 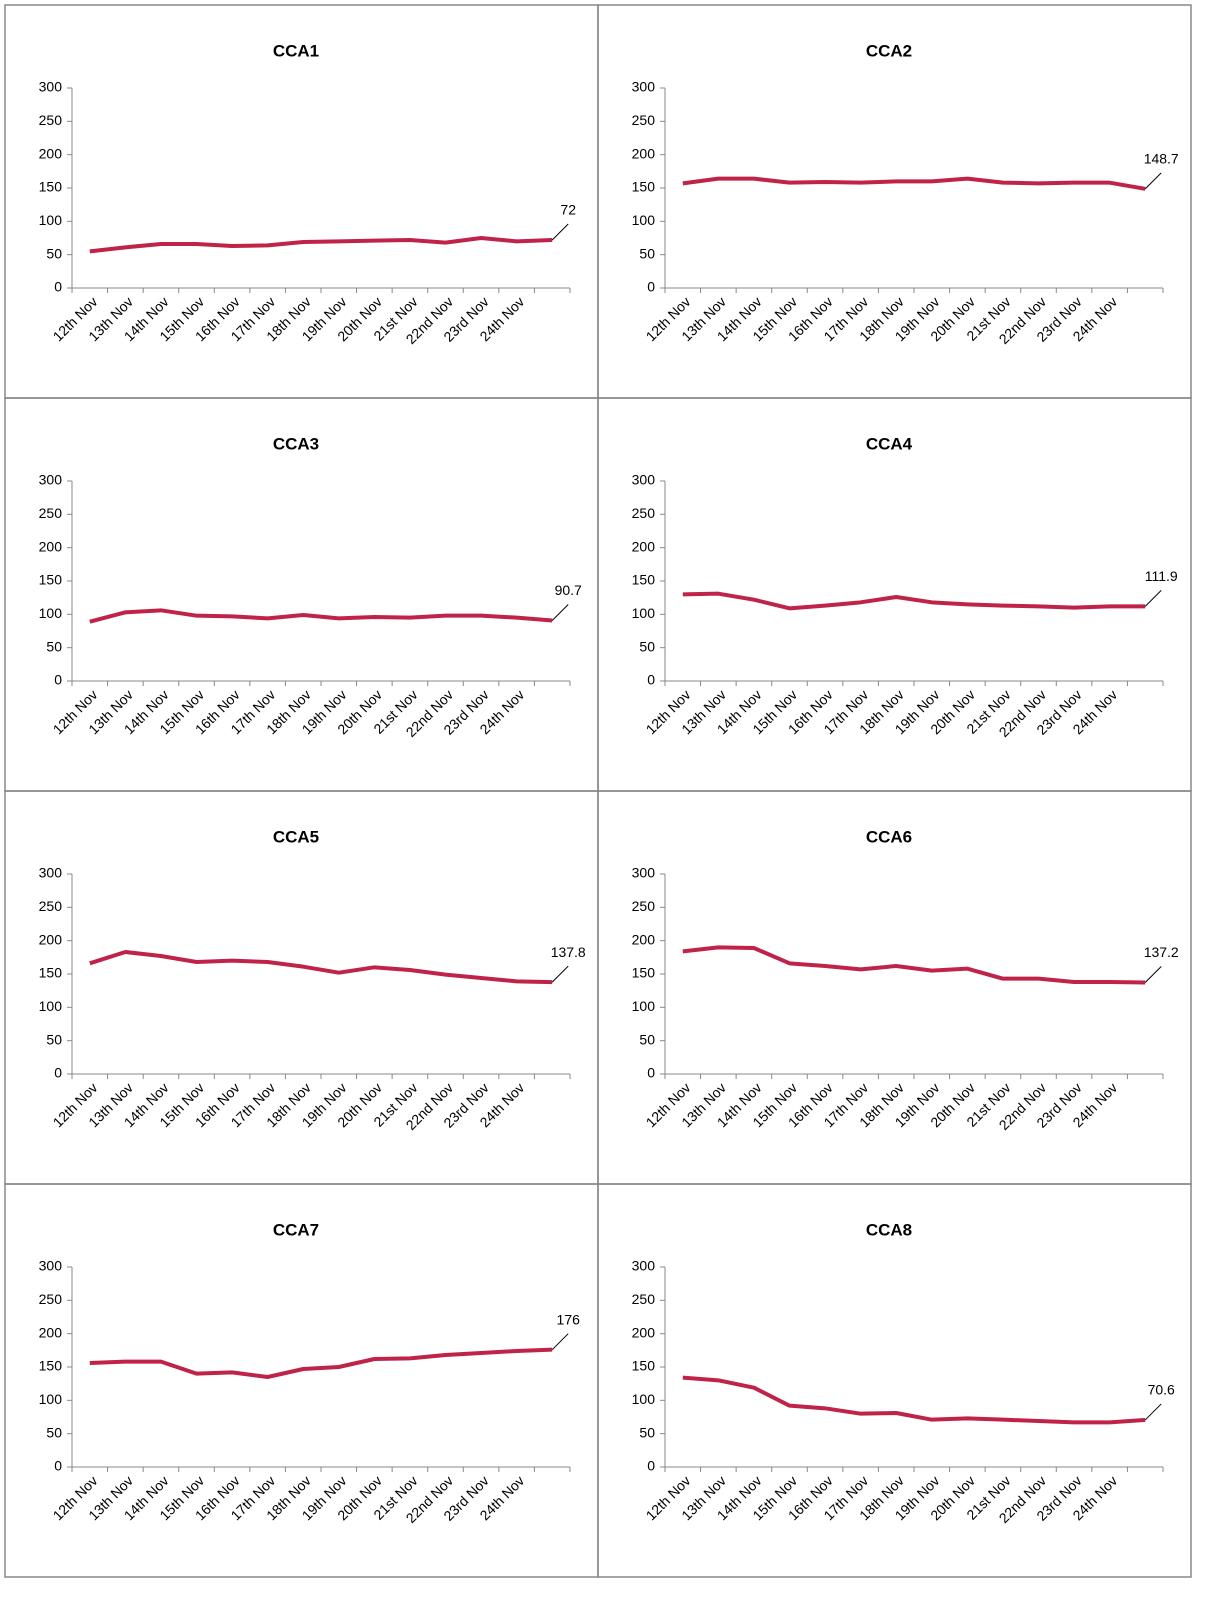 I want to click on chart-title: CCA8, so click(x=889, y=1229).